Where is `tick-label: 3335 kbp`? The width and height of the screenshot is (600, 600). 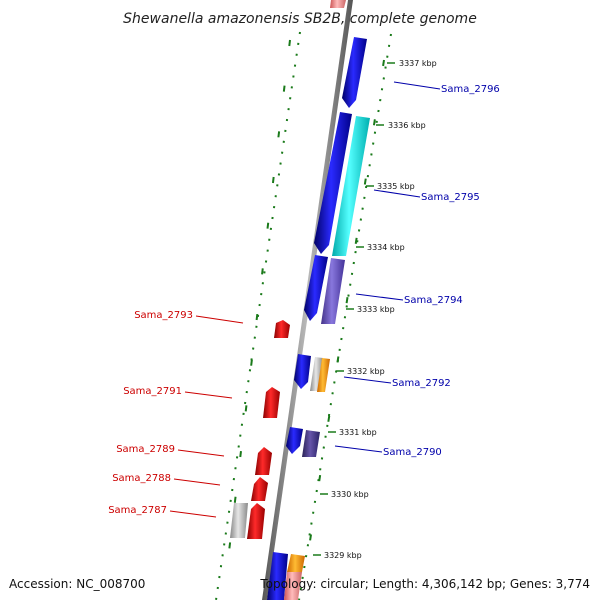
tick-label: 3335 kbp is located at coordinates (396, 186).